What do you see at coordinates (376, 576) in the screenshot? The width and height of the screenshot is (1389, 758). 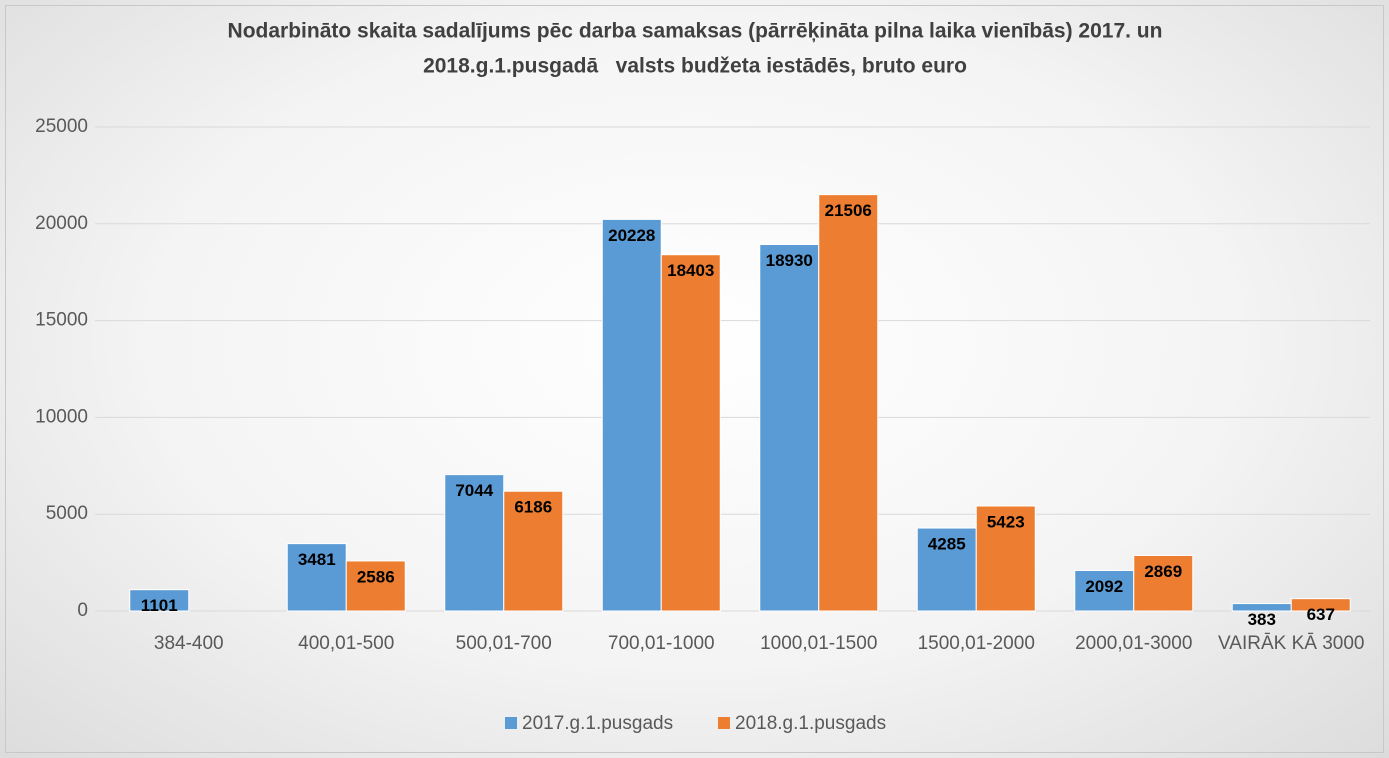 I see `data-label: 2586` at bounding box center [376, 576].